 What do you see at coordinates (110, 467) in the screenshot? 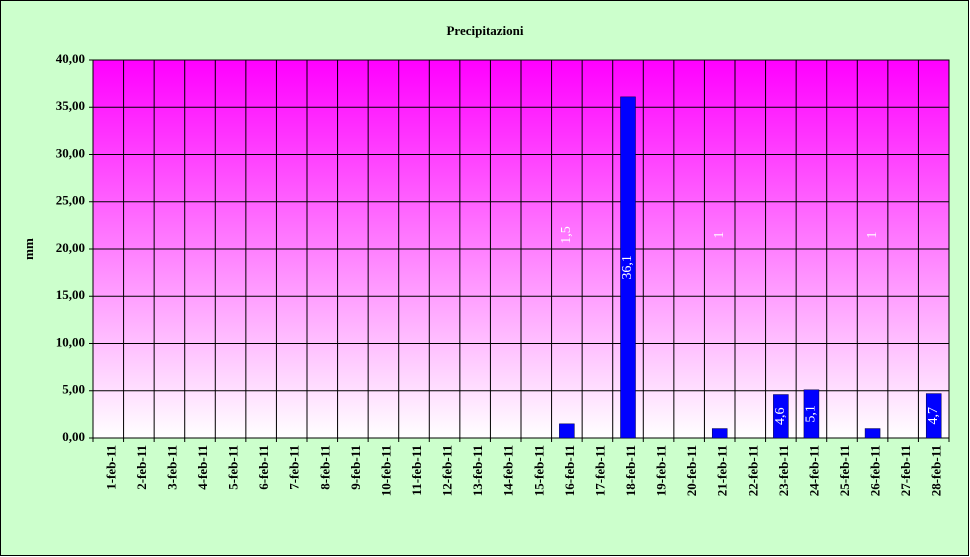
I see `x-tick-label: 1-feb-11` at bounding box center [110, 467].